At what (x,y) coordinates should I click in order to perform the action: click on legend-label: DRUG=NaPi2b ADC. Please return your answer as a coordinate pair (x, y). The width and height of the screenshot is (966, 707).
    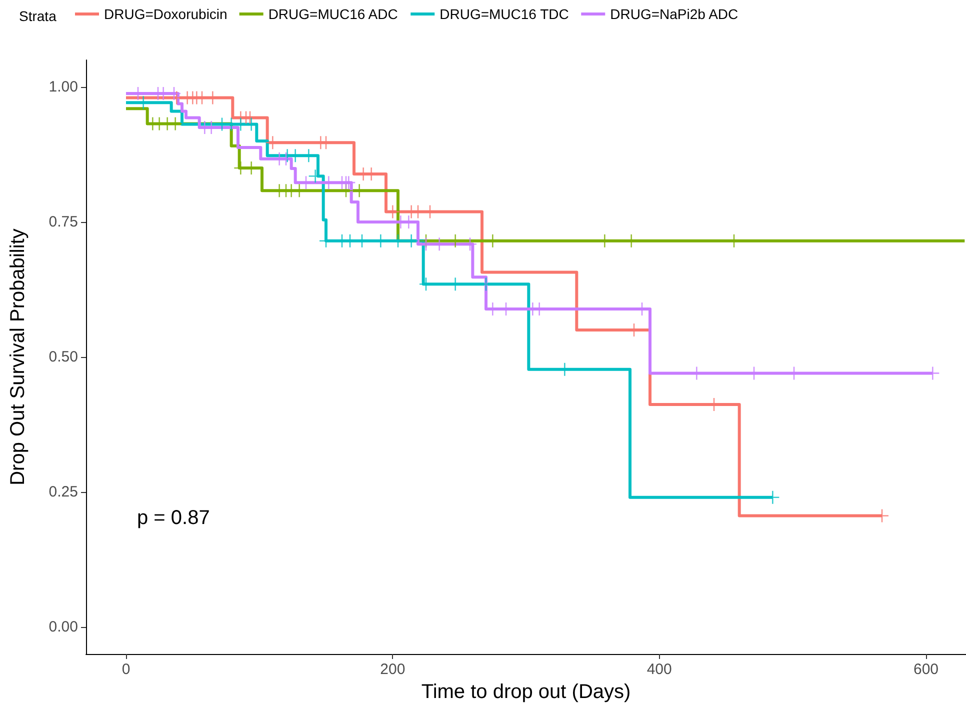
    Looking at the image, I should click on (674, 14).